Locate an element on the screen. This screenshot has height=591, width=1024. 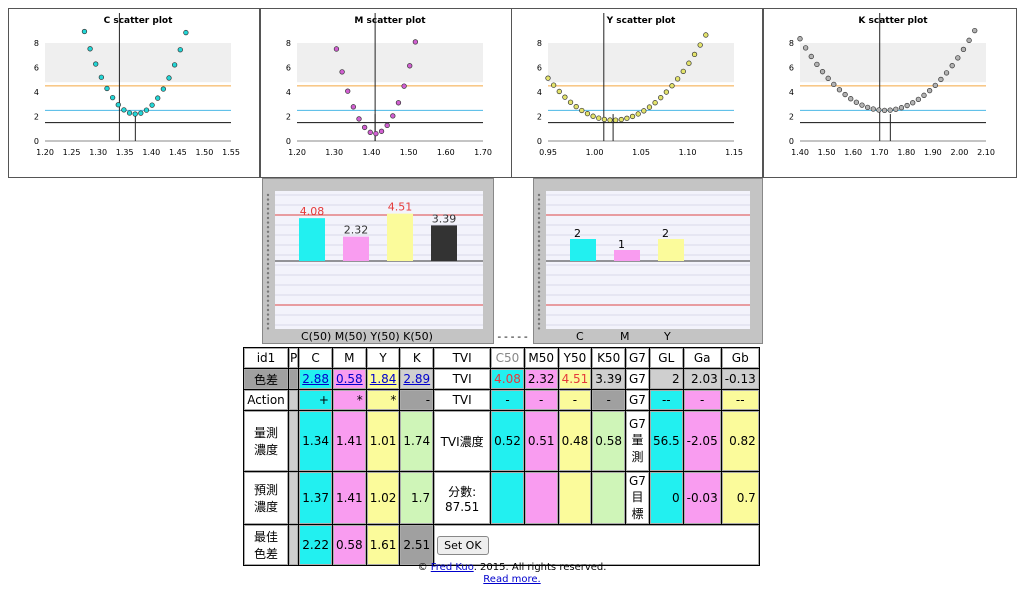
col-header-id1: id1 is located at coordinates (266, 358).